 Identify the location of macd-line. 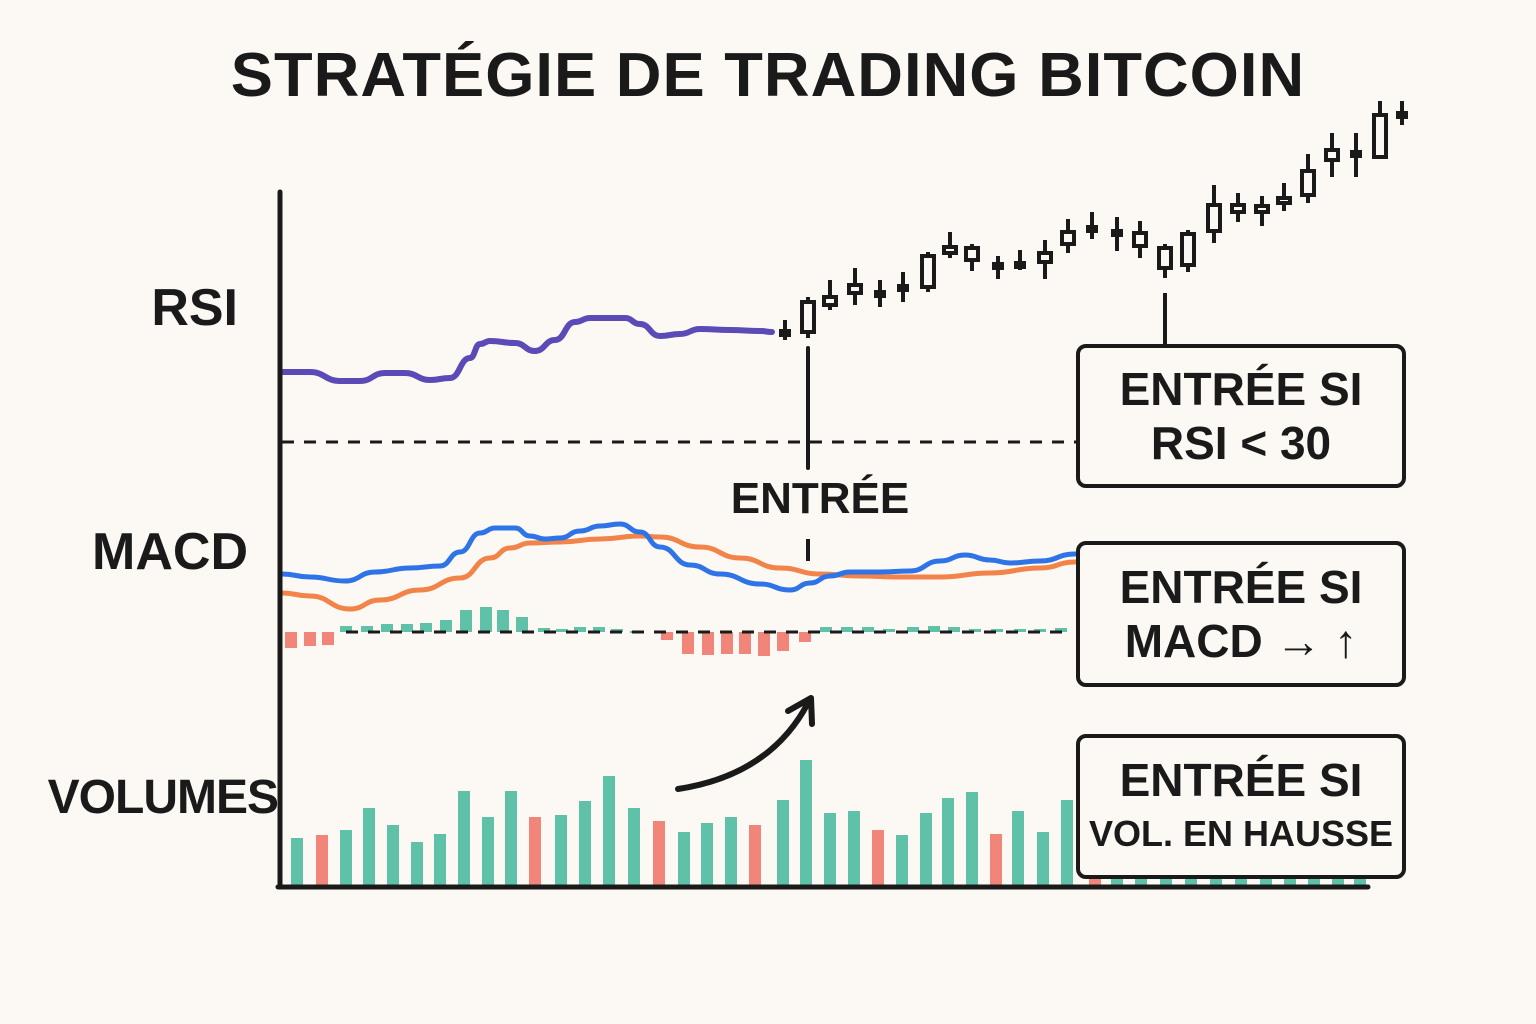
(678, 557).